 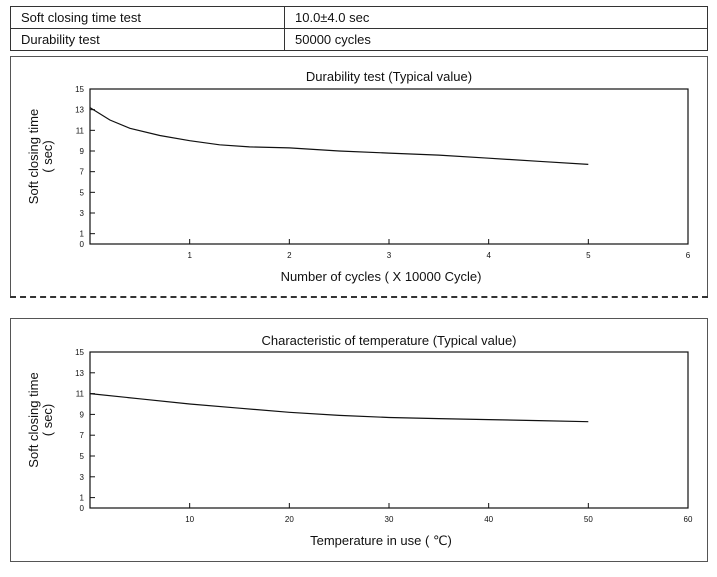 I want to click on x-tick-label: 6, so click(x=688, y=255).